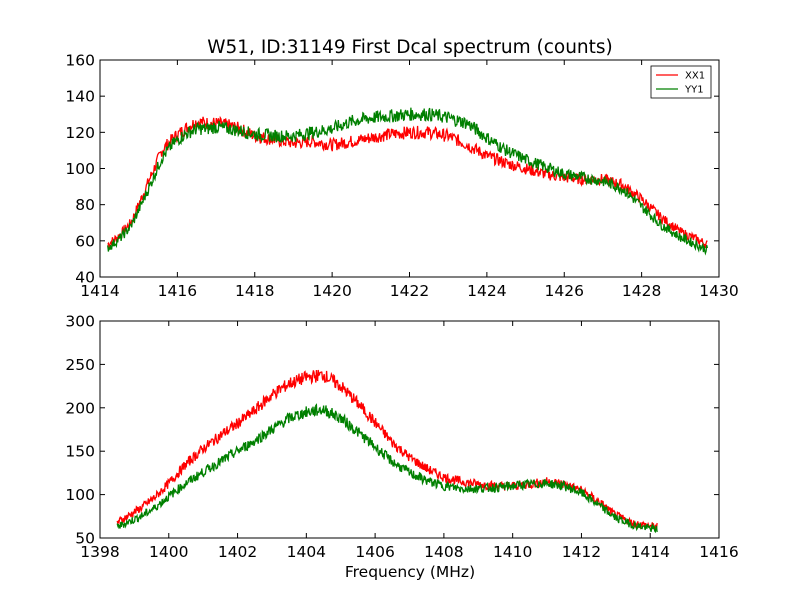  Describe the element at coordinates (80, 61) in the screenshot. I see `top-ytick-label: 160` at that location.